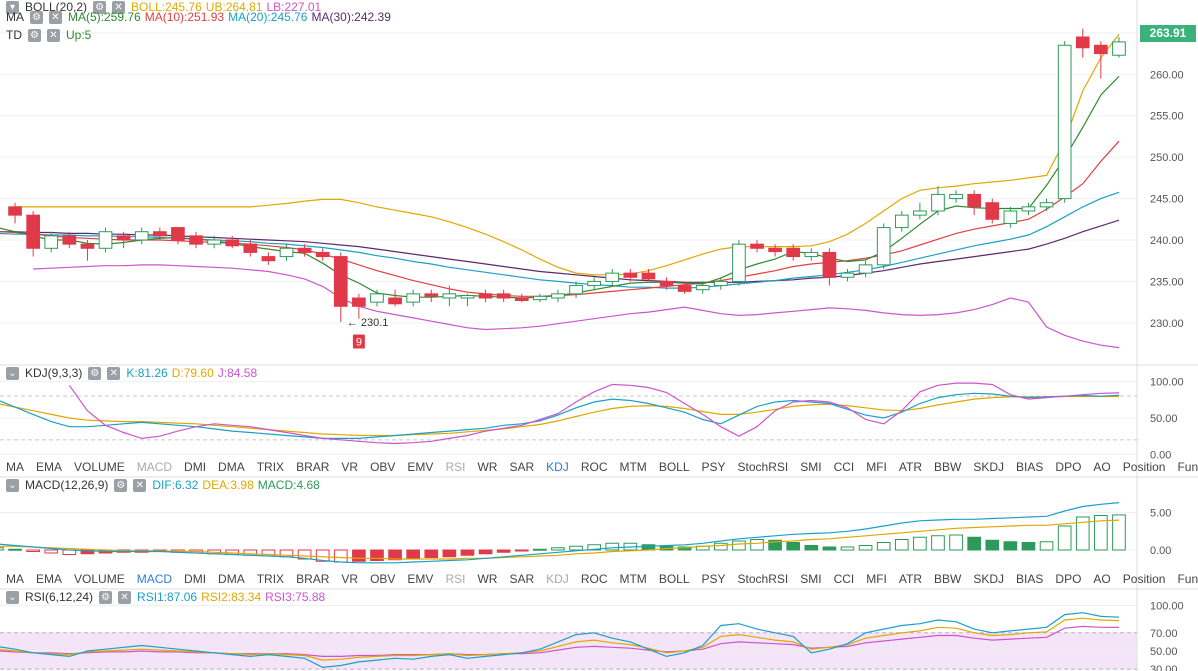 The height and width of the screenshot is (671, 1198). What do you see at coordinates (228, 485) in the screenshot?
I see `dea-value: DEA:3.98` at bounding box center [228, 485].